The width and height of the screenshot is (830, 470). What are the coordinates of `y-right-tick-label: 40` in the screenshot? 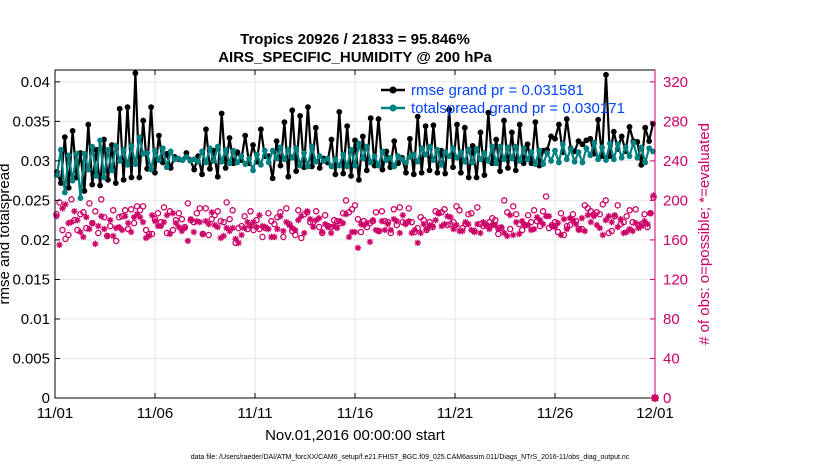 It's located at (671, 358).